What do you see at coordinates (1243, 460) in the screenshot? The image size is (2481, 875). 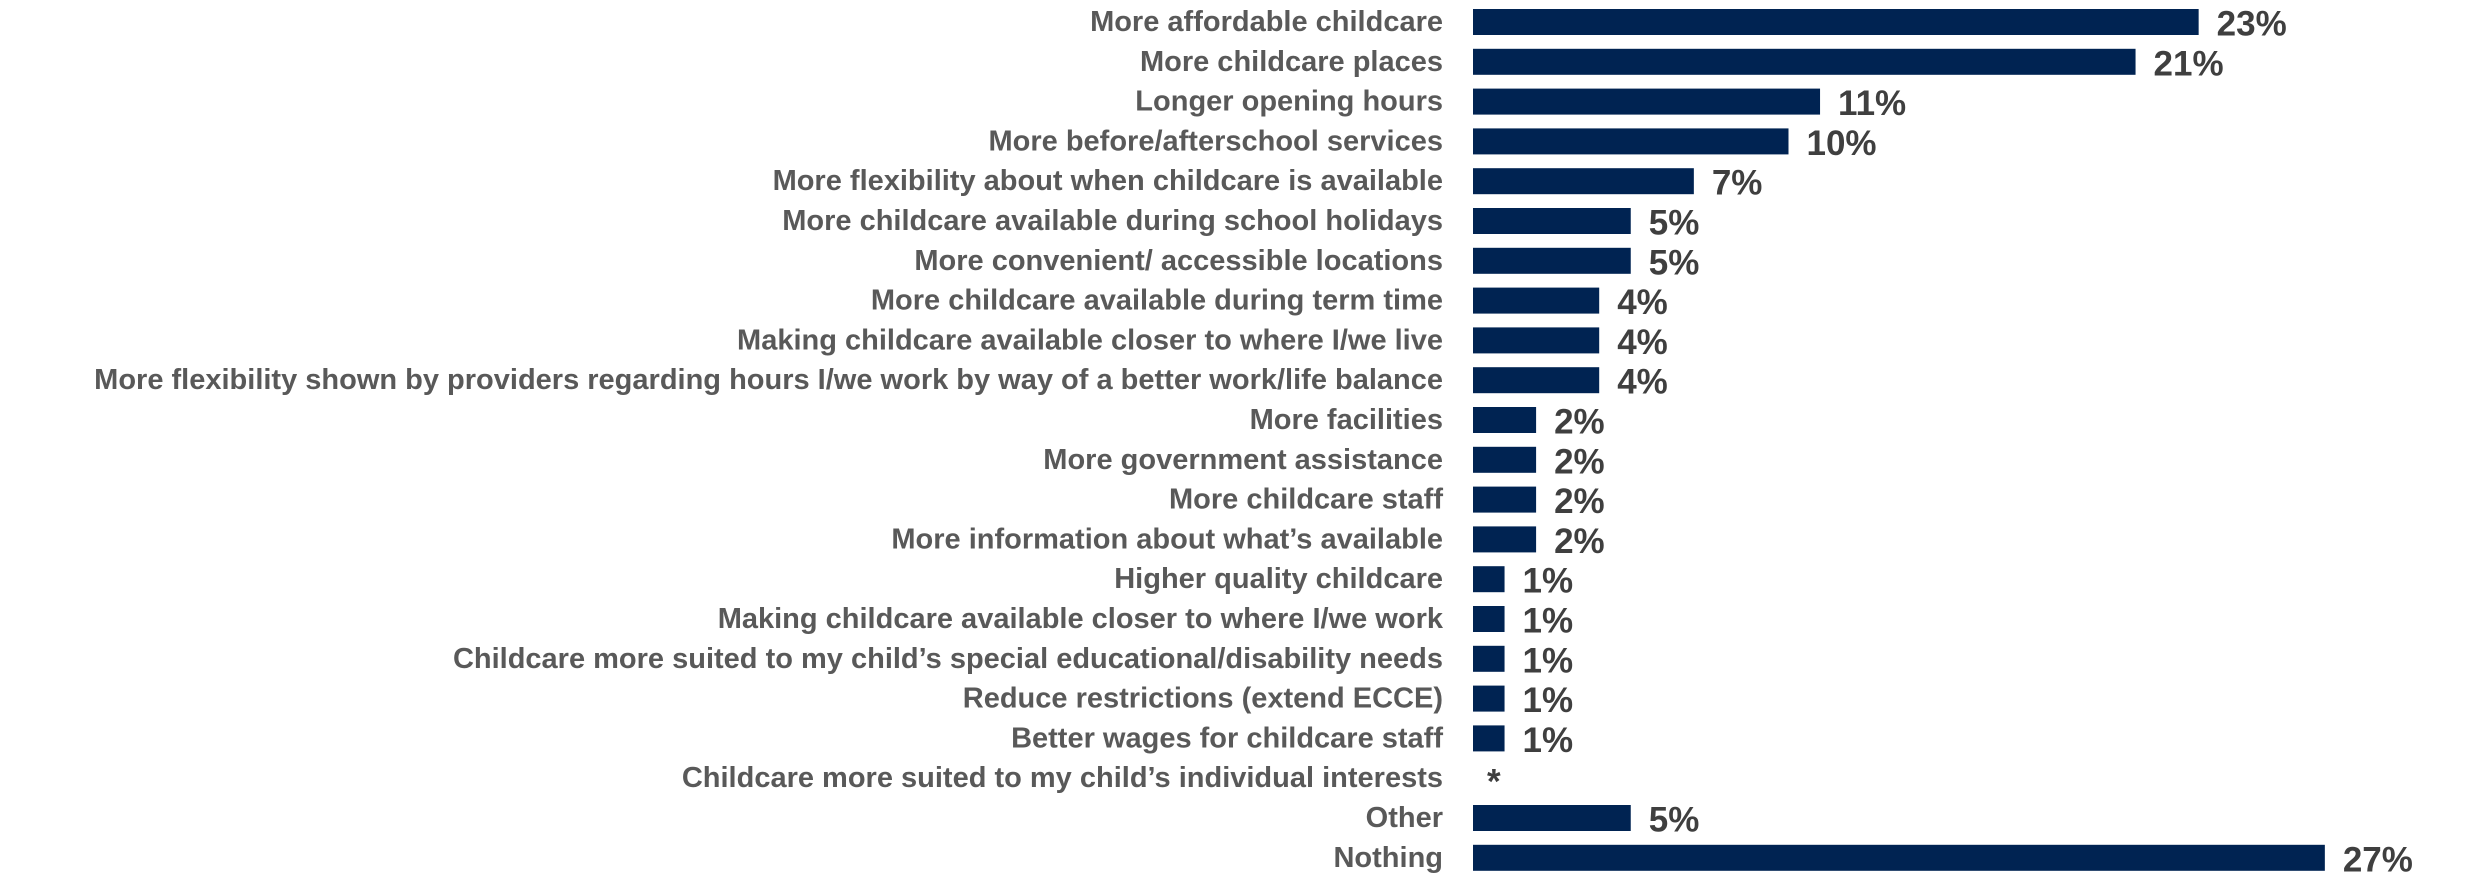 I see `category-label-12: More government assistance` at bounding box center [1243, 460].